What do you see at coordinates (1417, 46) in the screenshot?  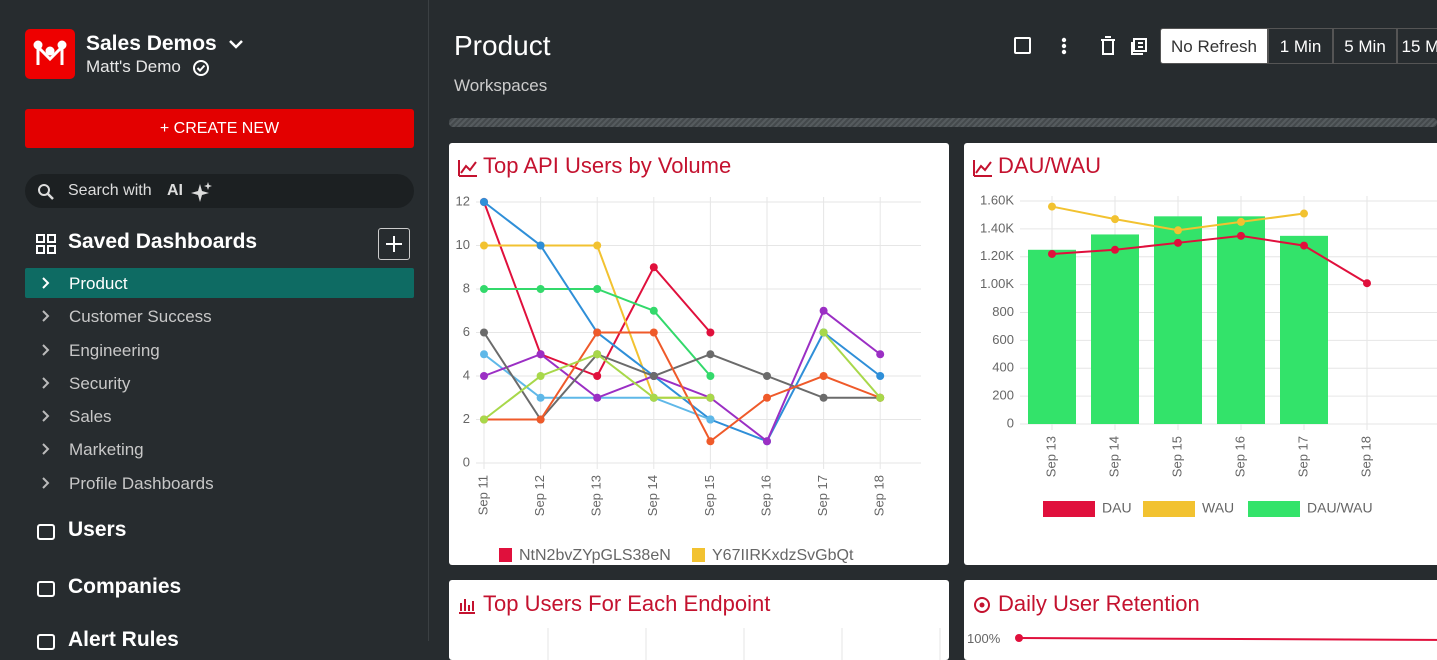 I see `refresh-option: 15 Min` at bounding box center [1417, 46].